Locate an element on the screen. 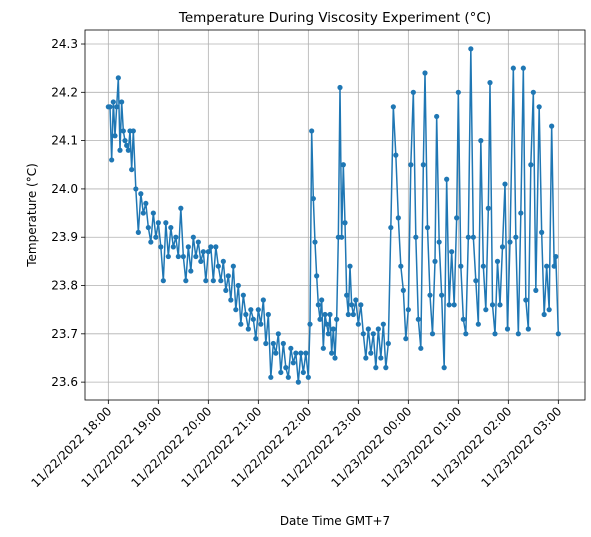  y-tick-label: 24.0 is located at coordinates (64, 189).